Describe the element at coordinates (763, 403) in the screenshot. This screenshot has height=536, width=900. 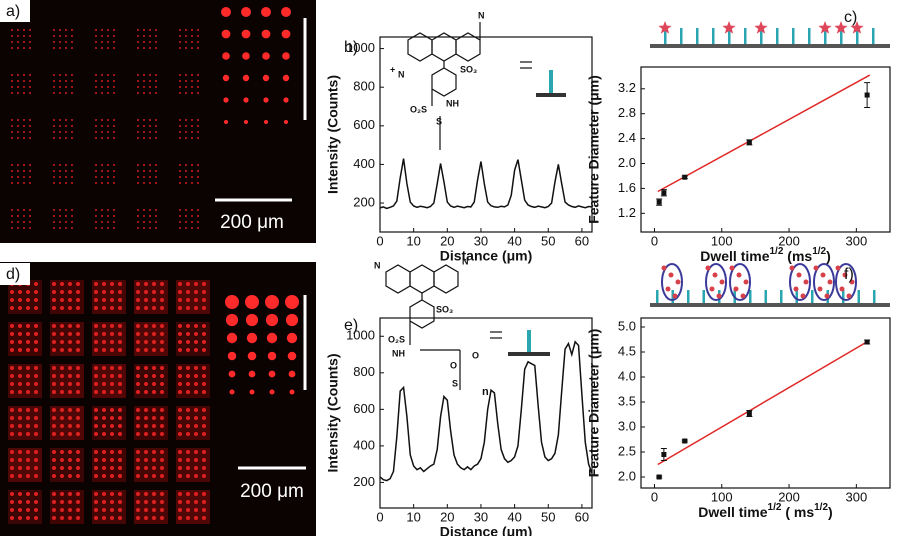
I see `fit-line` at that location.